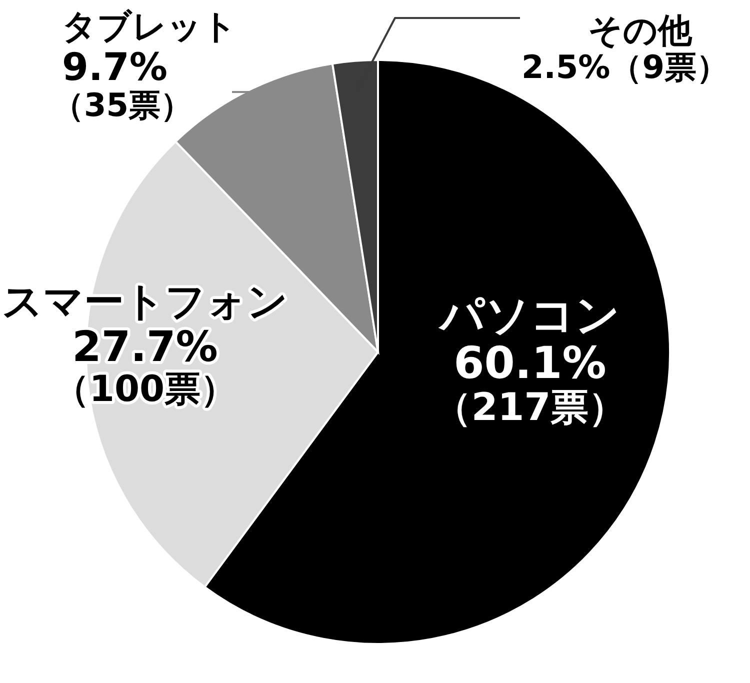  Describe the element at coordinates (625, 67) in the screenshot. I see `data-label: 2.5%（9票）` at that location.